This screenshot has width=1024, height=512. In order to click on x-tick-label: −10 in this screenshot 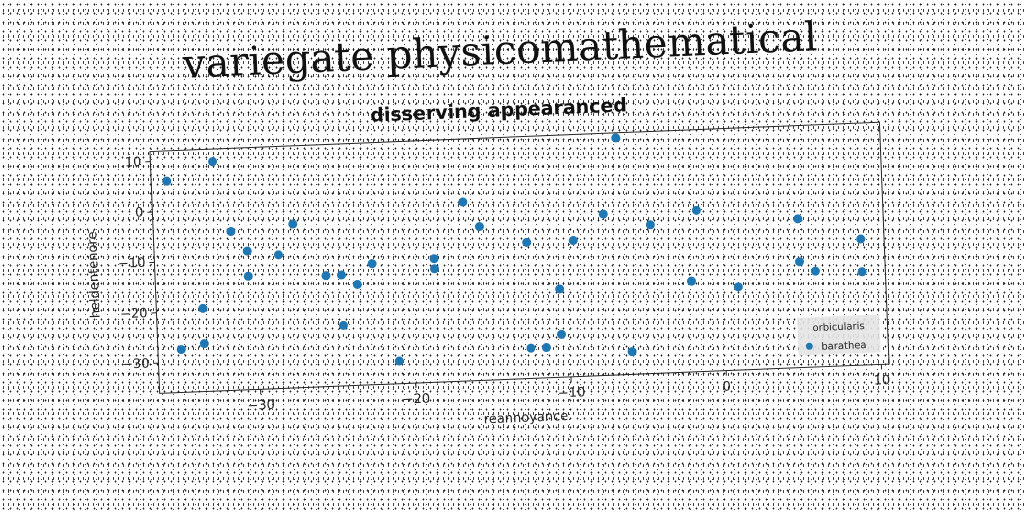, I will do `click(572, 393)`.